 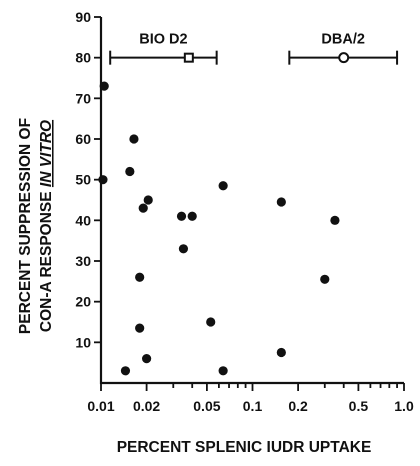 What do you see at coordinates (404, 406) in the screenshot?
I see `x-tick-label: 1.0` at bounding box center [404, 406].